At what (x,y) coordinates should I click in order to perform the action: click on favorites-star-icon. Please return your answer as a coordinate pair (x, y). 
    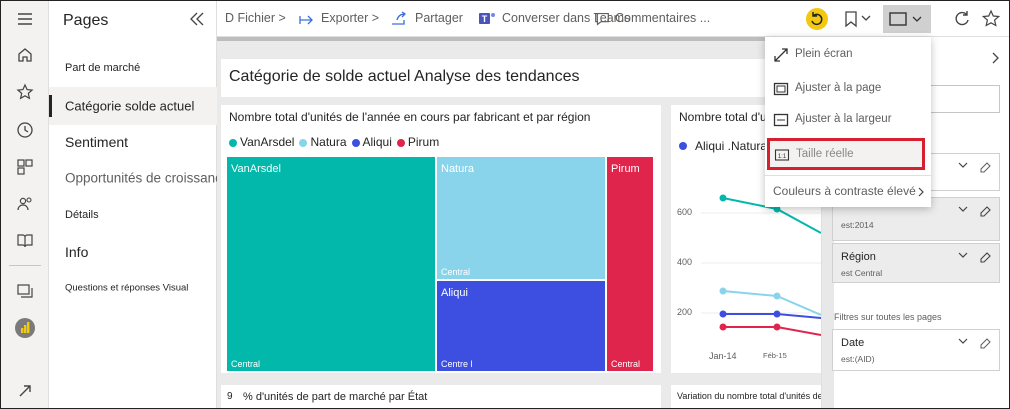
    Looking at the image, I should click on (25, 92).